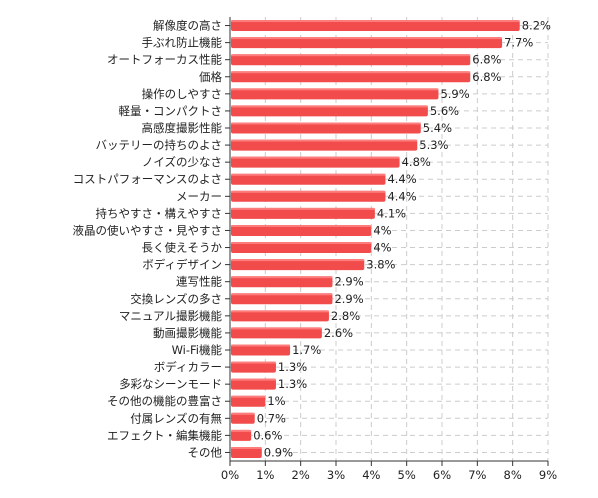 The image size is (598, 498). Describe the element at coordinates (171, 316) in the screenshot. I see `category-label: マニュアル撮影機能` at that location.